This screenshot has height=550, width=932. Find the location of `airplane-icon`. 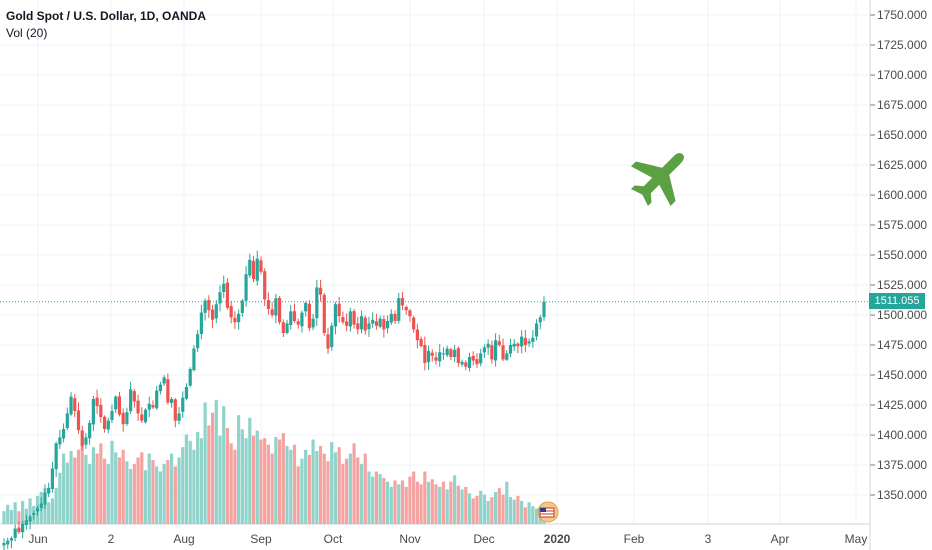

airplane-icon is located at coordinates (661, 176).